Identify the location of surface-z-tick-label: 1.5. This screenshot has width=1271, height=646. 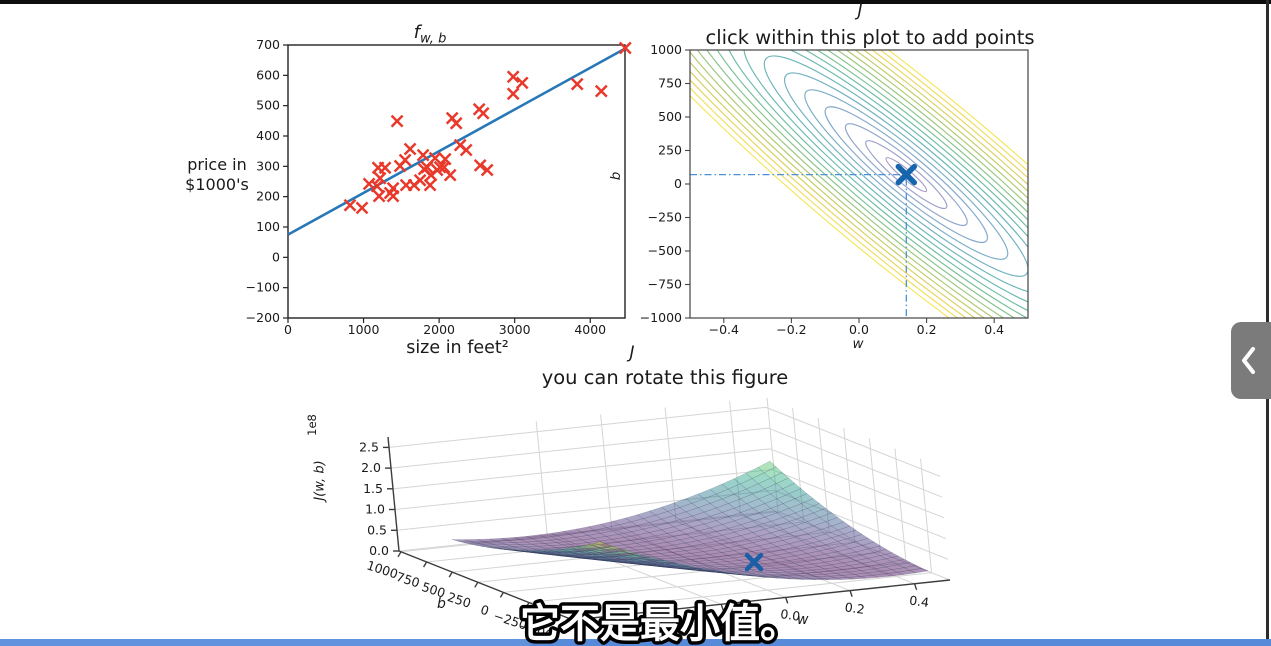
(373, 488).